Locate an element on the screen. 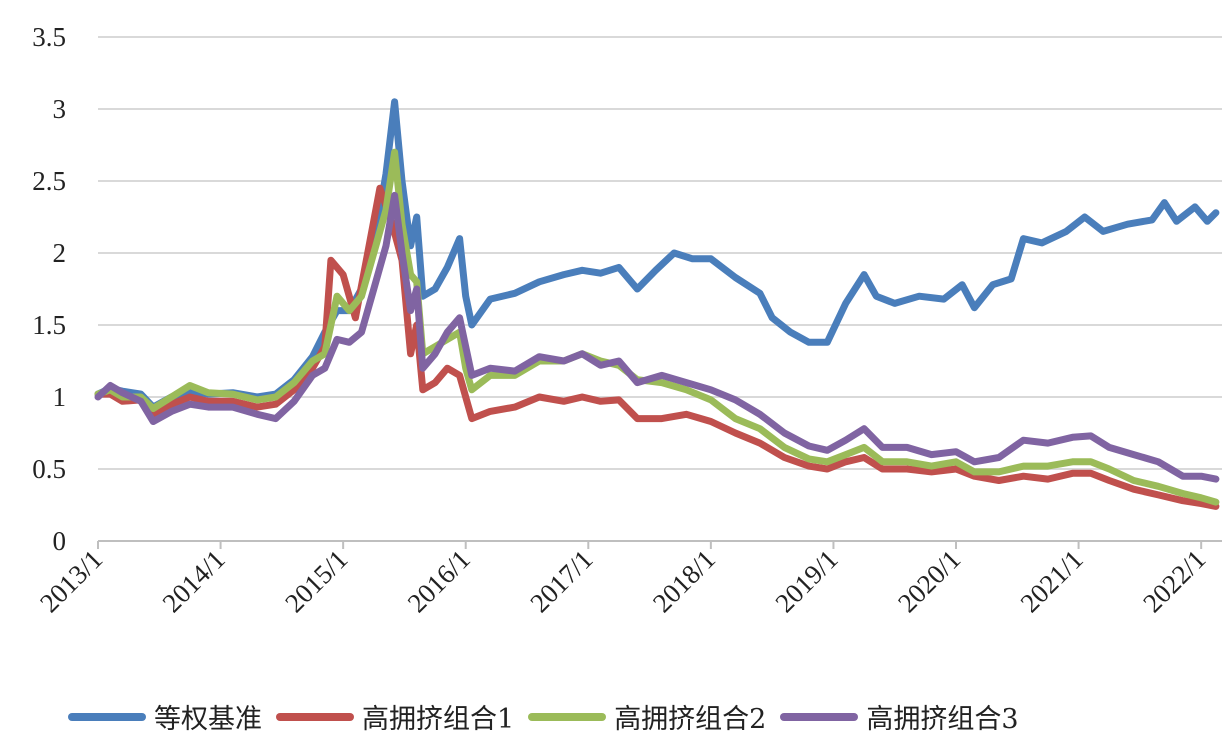 The image size is (1230, 753). legend-item: 高拥挤组合2 is located at coordinates (647, 716).